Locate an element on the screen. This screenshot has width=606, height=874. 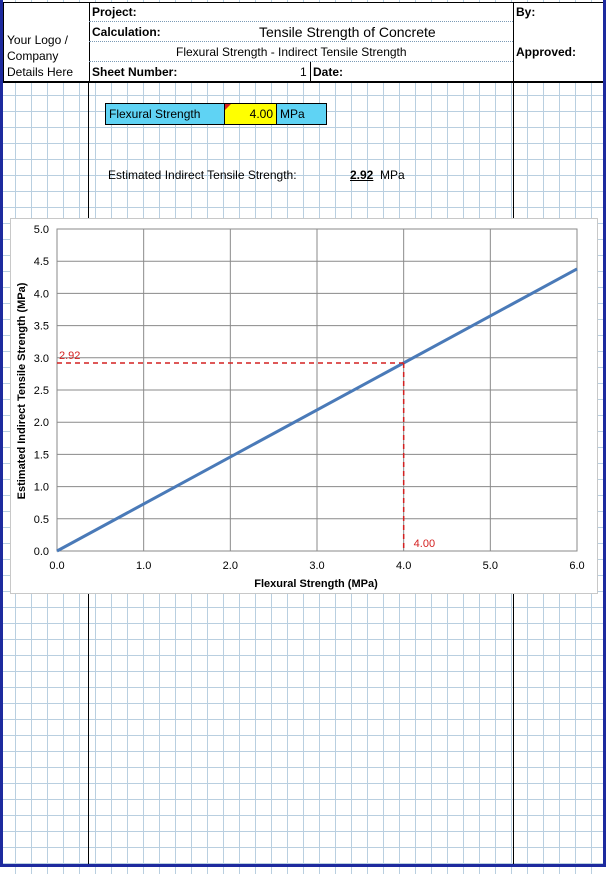
marker-x-label: 4.00 is located at coordinates (424, 544).